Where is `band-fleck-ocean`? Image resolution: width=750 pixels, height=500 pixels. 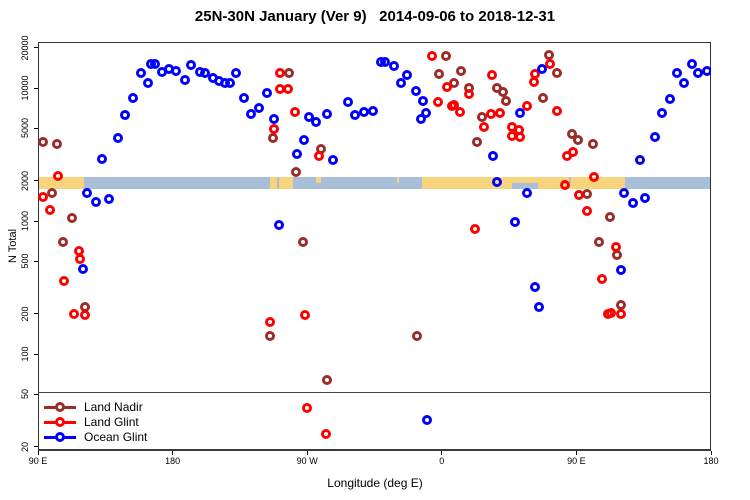 band-fleck-ocean is located at coordinates (570, 180).